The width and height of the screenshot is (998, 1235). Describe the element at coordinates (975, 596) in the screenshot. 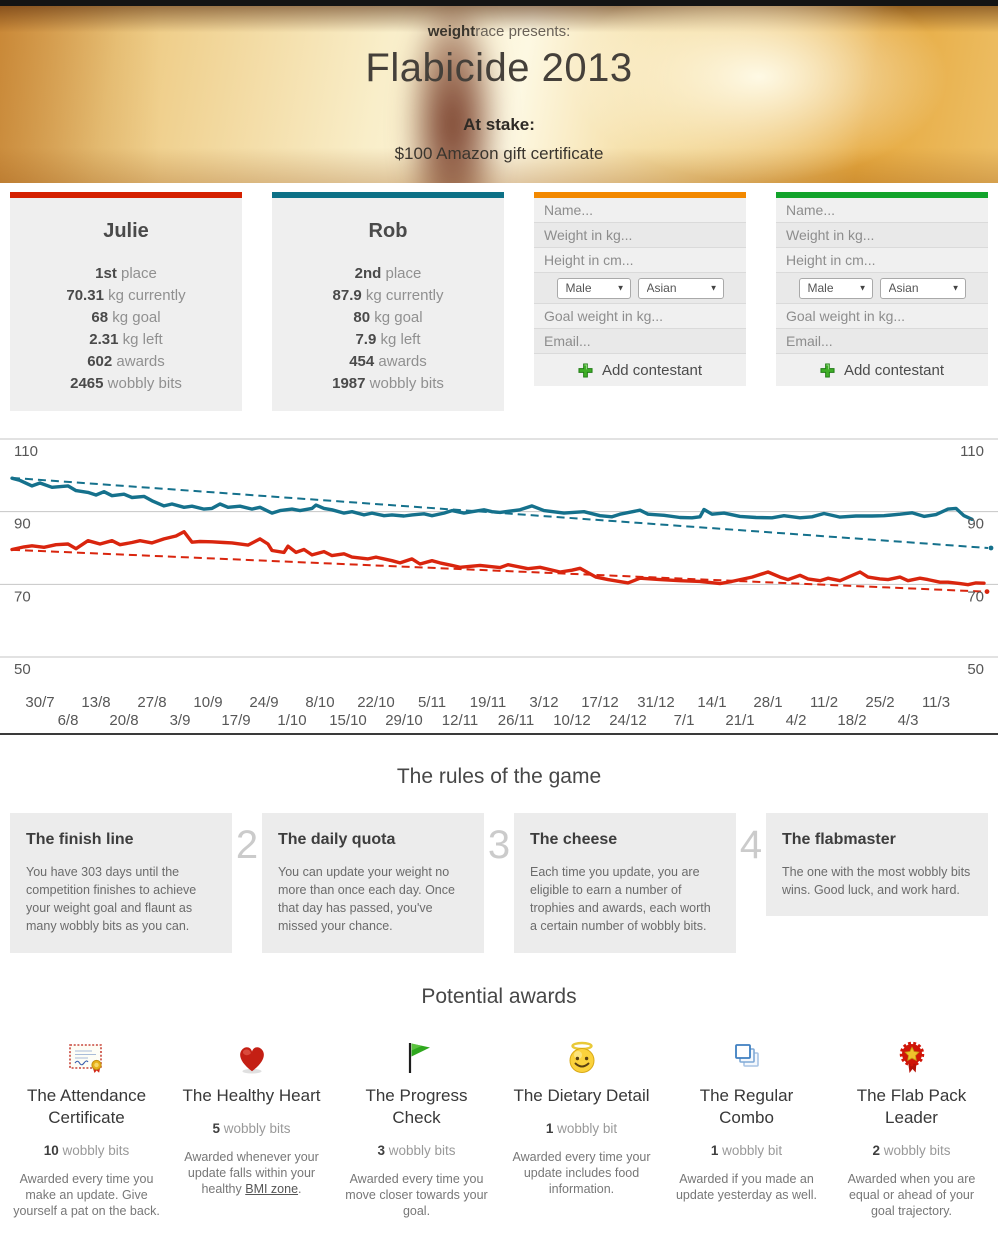

I see `y-axis-label-right: 70` at that location.